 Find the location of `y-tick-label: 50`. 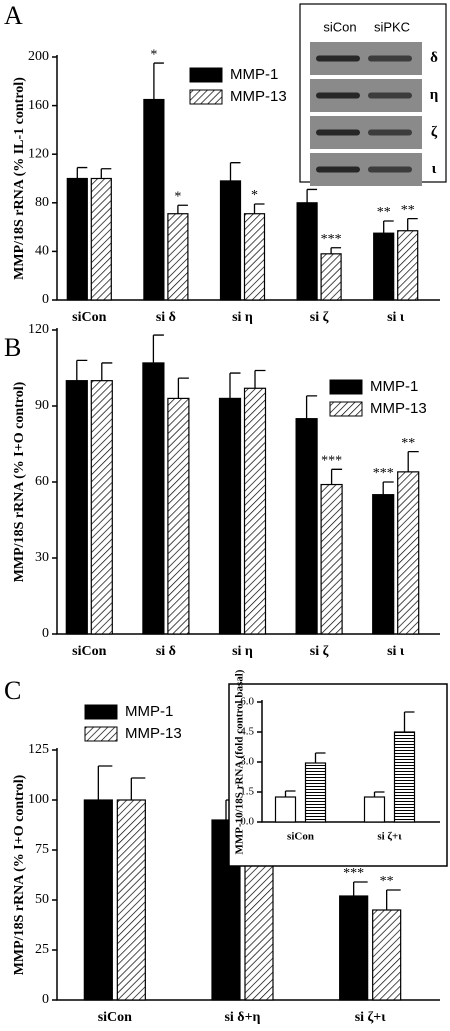

y-tick-label: 50 is located at coordinates (42, 899).